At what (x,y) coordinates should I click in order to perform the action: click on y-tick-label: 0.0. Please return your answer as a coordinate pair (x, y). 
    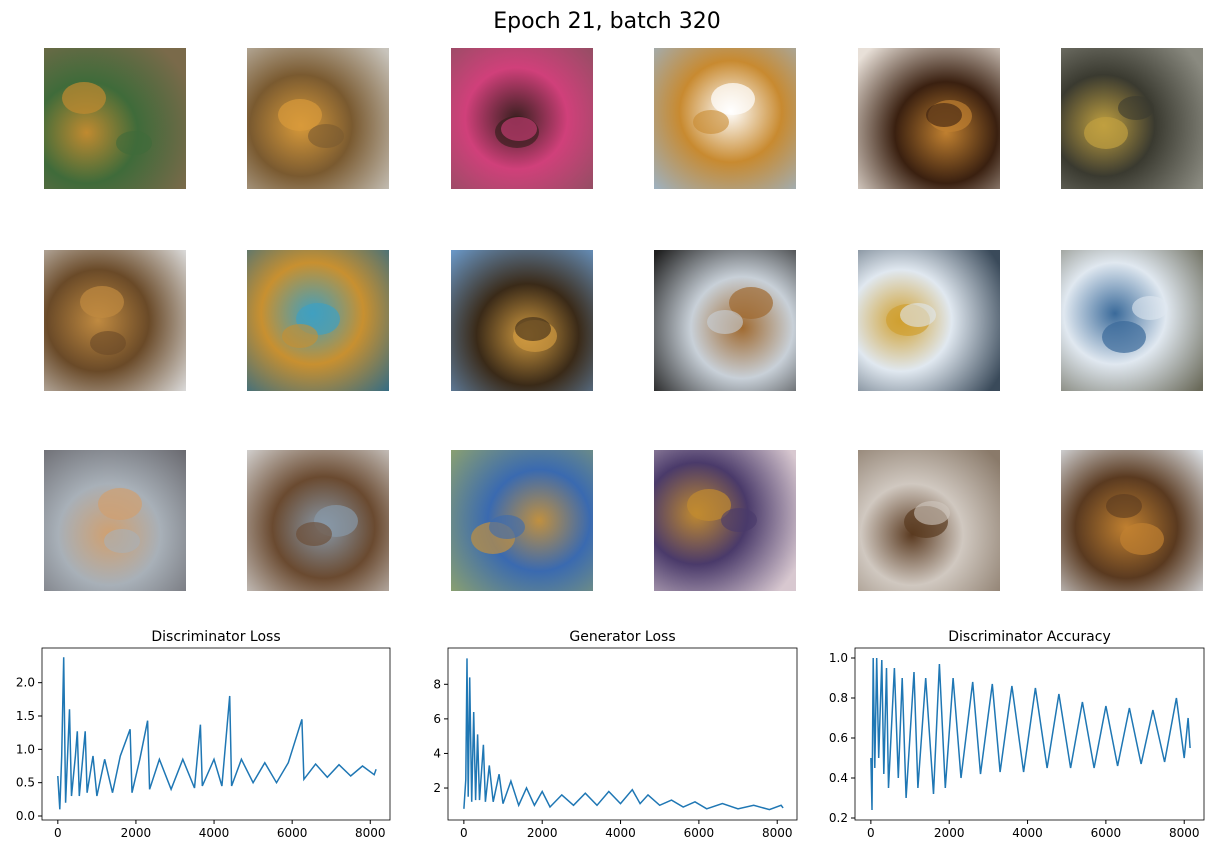
    Looking at the image, I should click on (25, 816).